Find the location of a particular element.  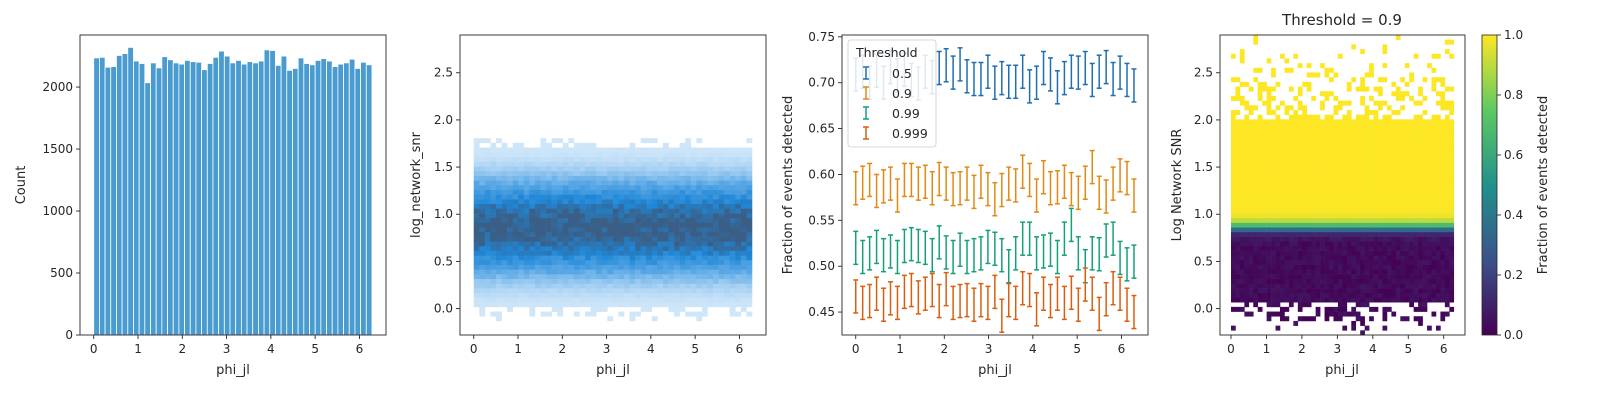

colorbar-tick-label: 0.6 is located at coordinates (1513, 155).